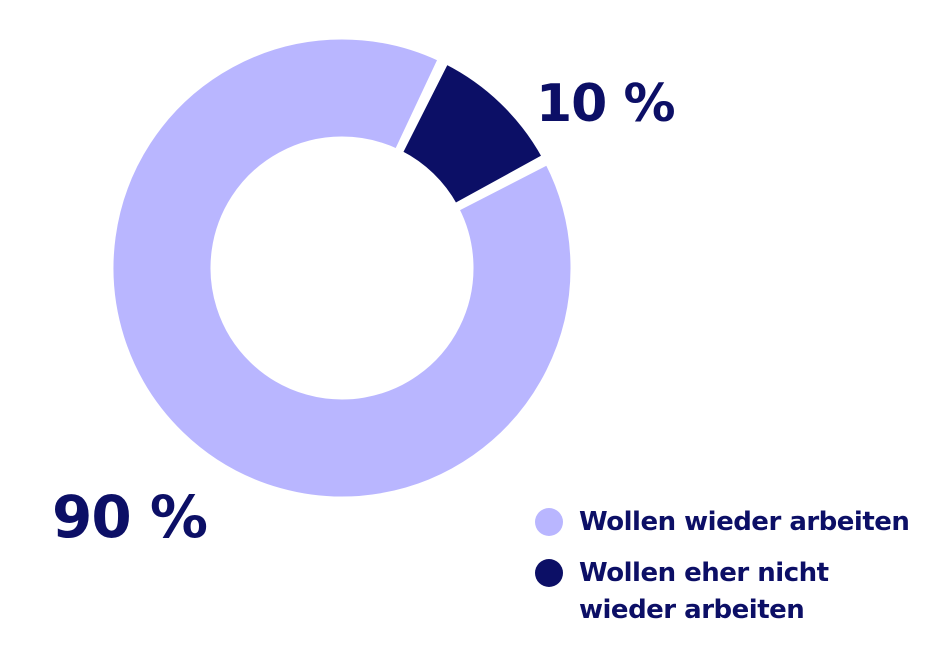 The height and width of the screenshot is (671, 943). Describe the element at coordinates (549, 573) in the screenshot. I see `legend-swatch-dark` at that location.